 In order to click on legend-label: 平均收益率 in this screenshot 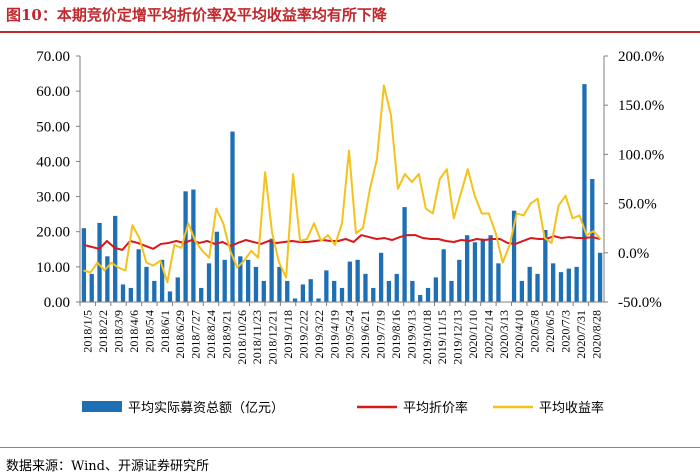, I will do `click(571, 408)`.